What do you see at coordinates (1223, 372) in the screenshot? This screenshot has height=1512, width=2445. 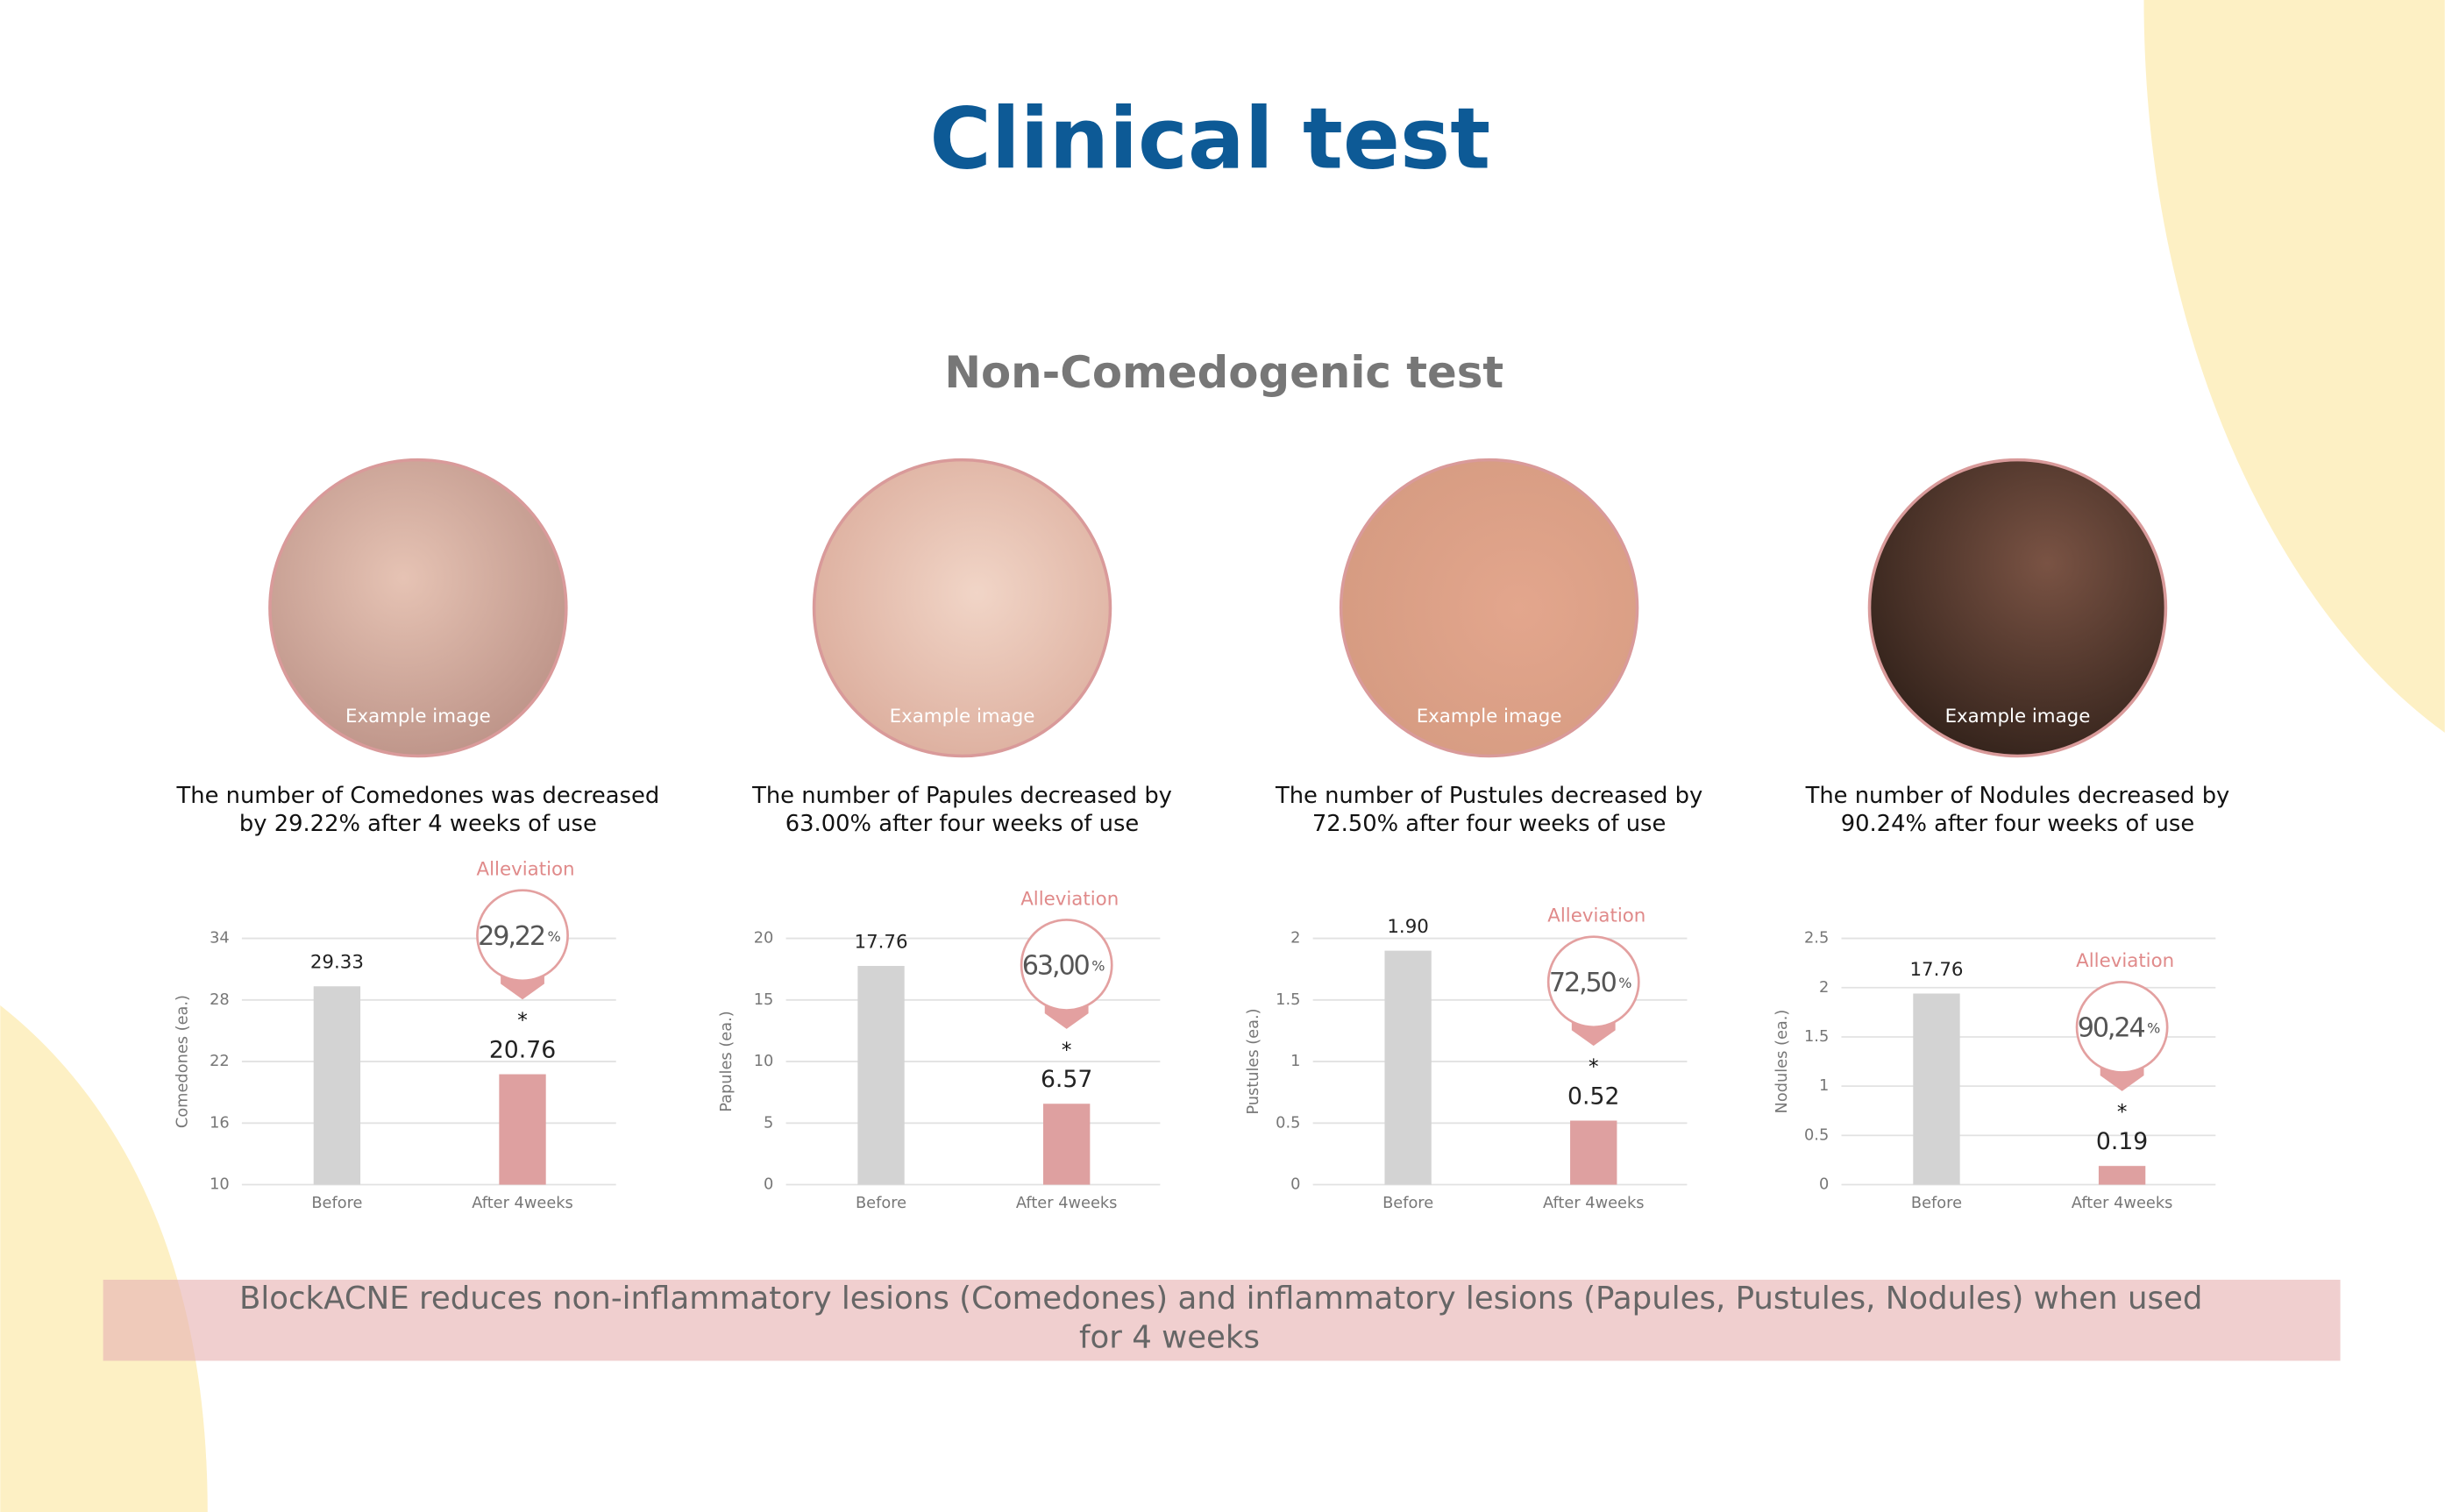 I see `subtitle: Non-Comedogenic test` at bounding box center [1223, 372].